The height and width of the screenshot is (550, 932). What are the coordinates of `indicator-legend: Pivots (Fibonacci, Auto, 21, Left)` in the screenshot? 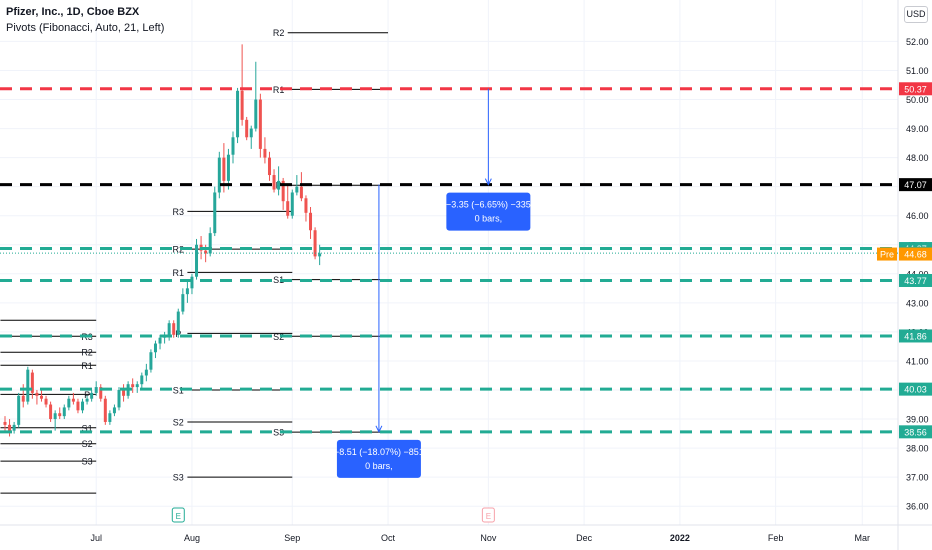 It's located at (85, 28).